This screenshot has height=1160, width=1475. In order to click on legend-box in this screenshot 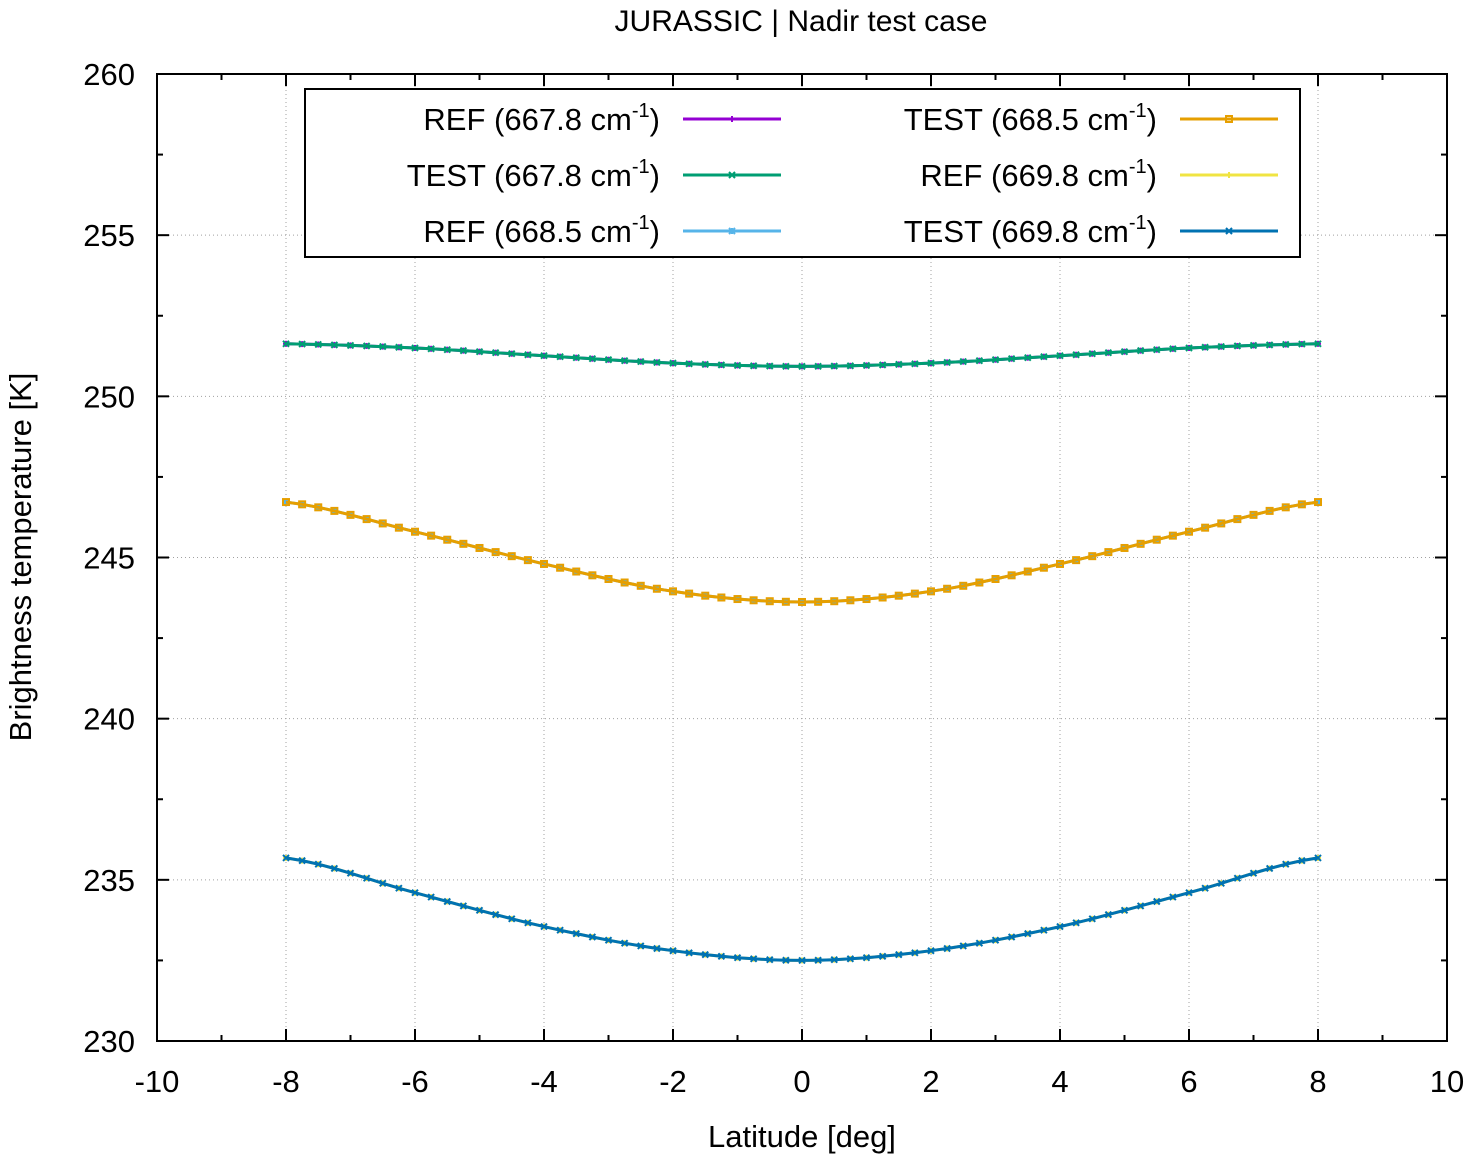, I will do `click(802, 173)`.